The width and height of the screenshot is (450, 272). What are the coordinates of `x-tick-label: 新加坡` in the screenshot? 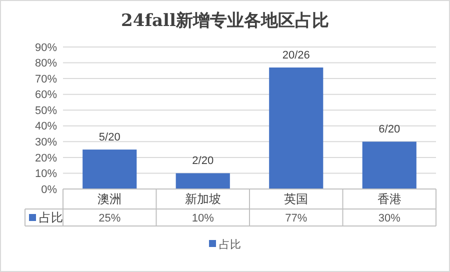 It's located at (202, 199).